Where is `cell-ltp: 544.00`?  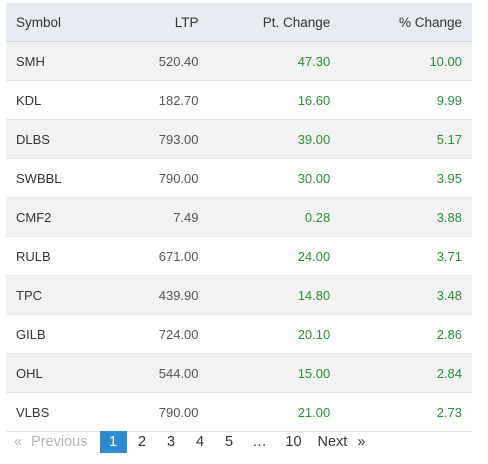 cell-ltp: 544.00 is located at coordinates (160, 373).